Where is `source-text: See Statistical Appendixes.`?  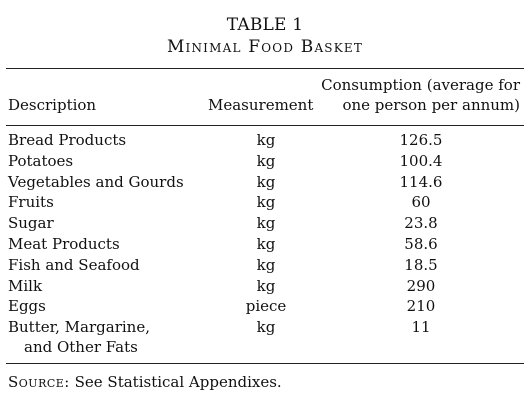
source-text: See Statistical Appendixes. is located at coordinates (175, 382).